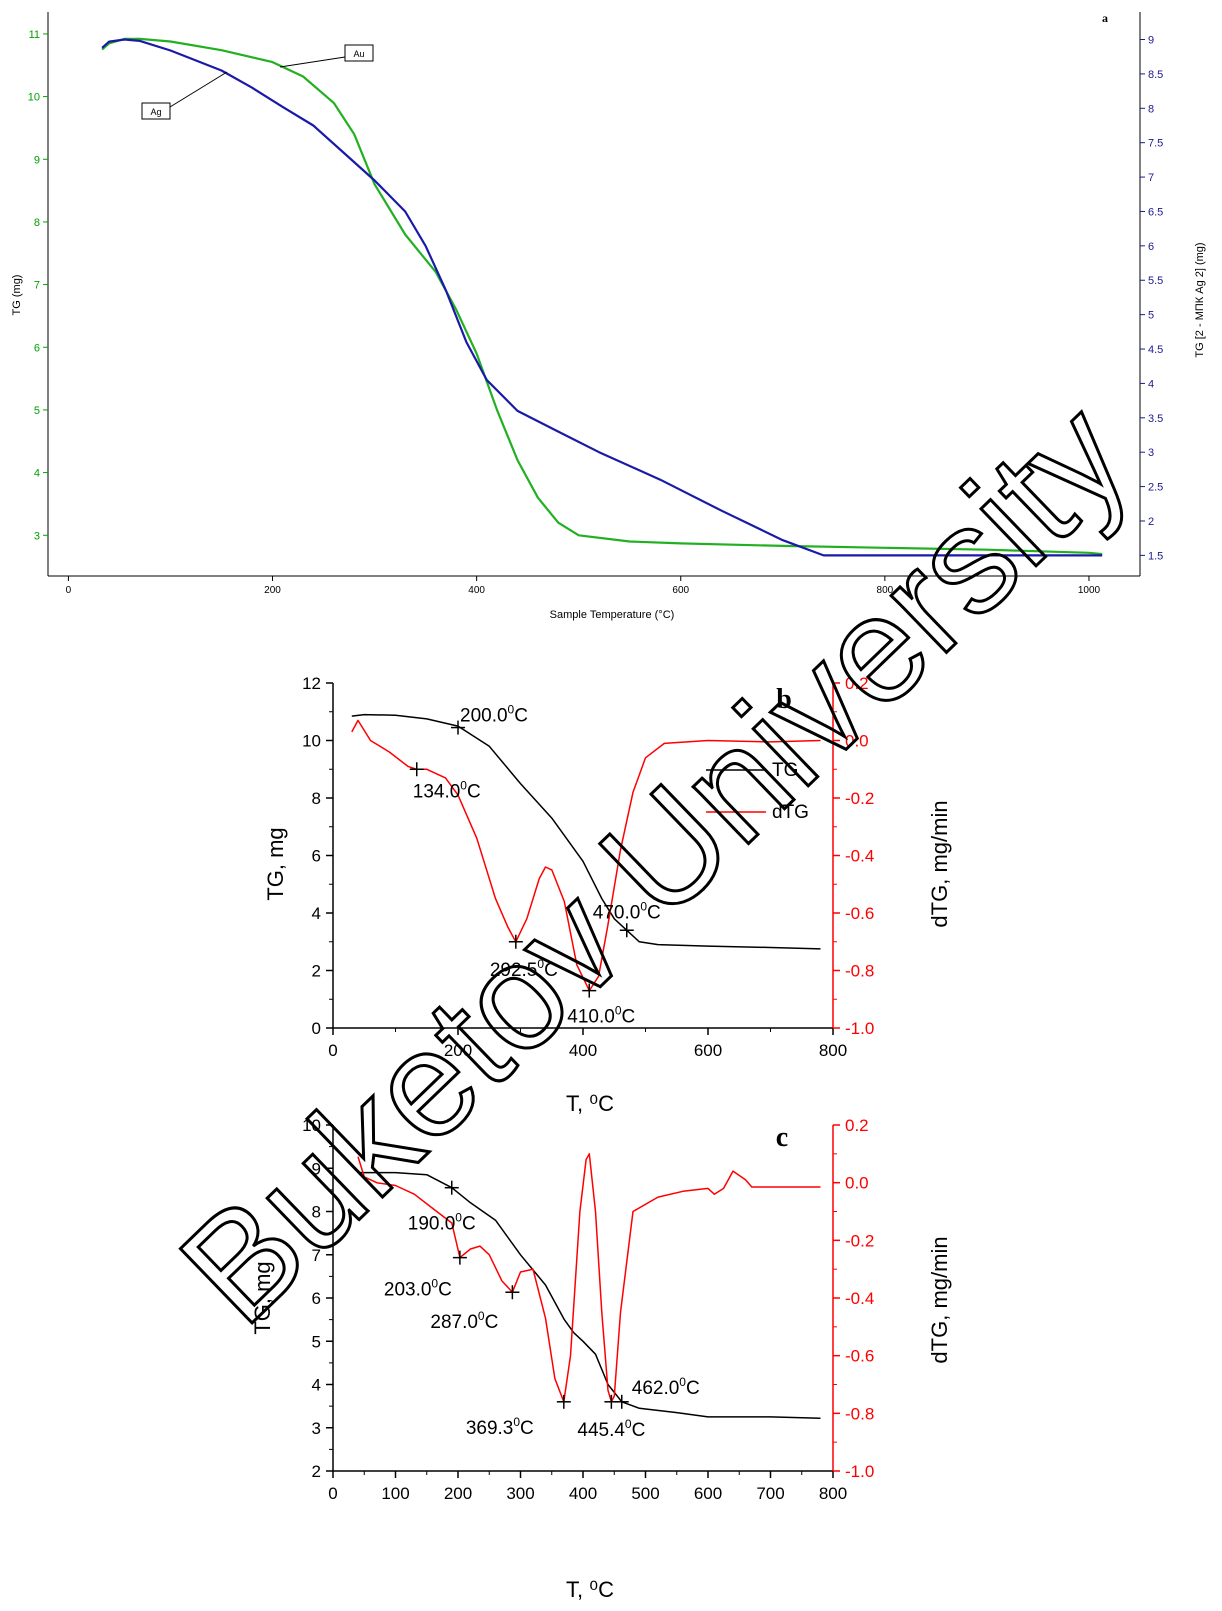 The image size is (1222, 1611). What do you see at coordinates (785, 770) in the screenshot?
I see `legend-label-tg: TG` at bounding box center [785, 770].